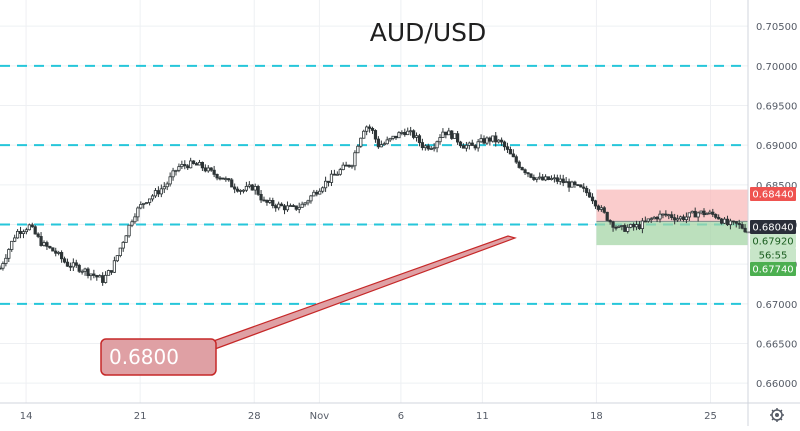 The image size is (800, 431). What do you see at coordinates (401, 416) in the screenshot?
I see `x-tick-label: 6` at bounding box center [401, 416].